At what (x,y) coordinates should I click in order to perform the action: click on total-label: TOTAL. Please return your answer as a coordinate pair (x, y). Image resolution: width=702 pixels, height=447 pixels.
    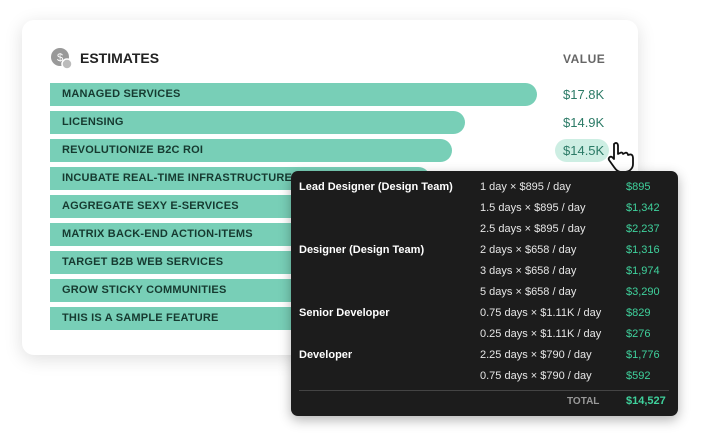
    Looking at the image, I should click on (583, 401).